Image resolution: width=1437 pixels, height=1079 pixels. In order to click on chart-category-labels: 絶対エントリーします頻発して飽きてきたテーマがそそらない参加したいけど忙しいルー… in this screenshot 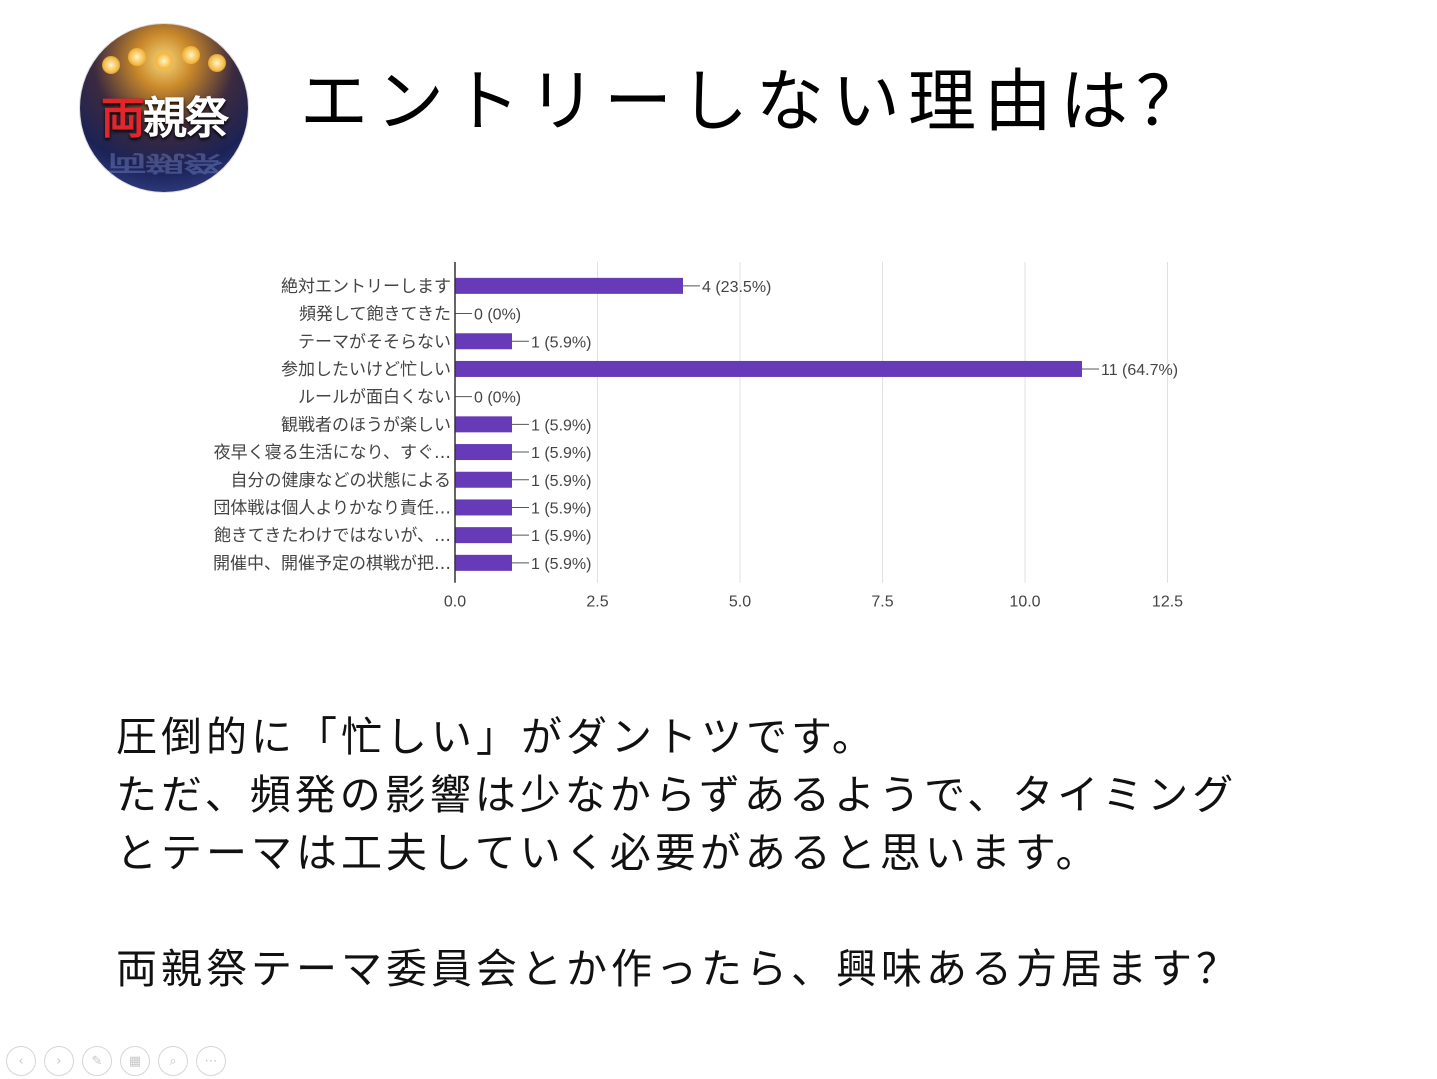, I will do `click(332, 425)`.